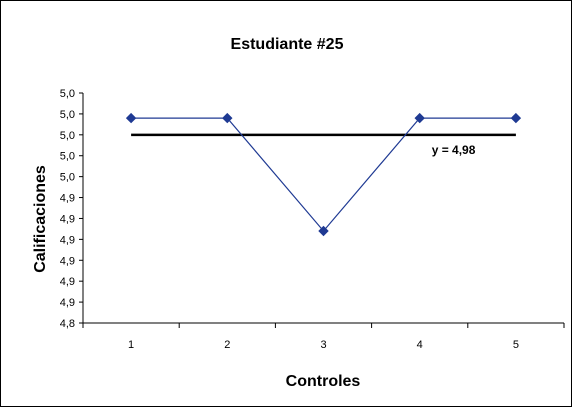 Image resolution: width=572 pixels, height=408 pixels. What do you see at coordinates (323, 345) in the screenshot?
I see `x-tick-label: 3` at bounding box center [323, 345].